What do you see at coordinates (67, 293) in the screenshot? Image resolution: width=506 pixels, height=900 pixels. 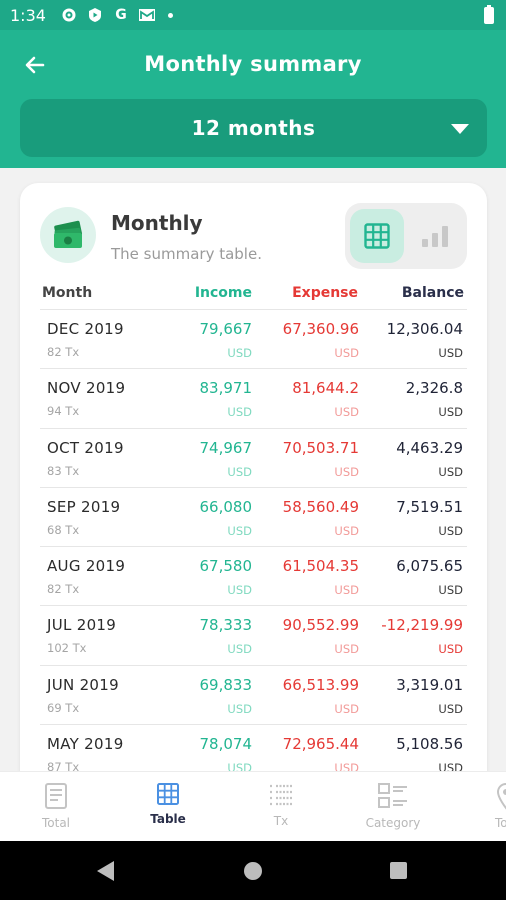 I see `header-month: Month` at bounding box center [67, 293].